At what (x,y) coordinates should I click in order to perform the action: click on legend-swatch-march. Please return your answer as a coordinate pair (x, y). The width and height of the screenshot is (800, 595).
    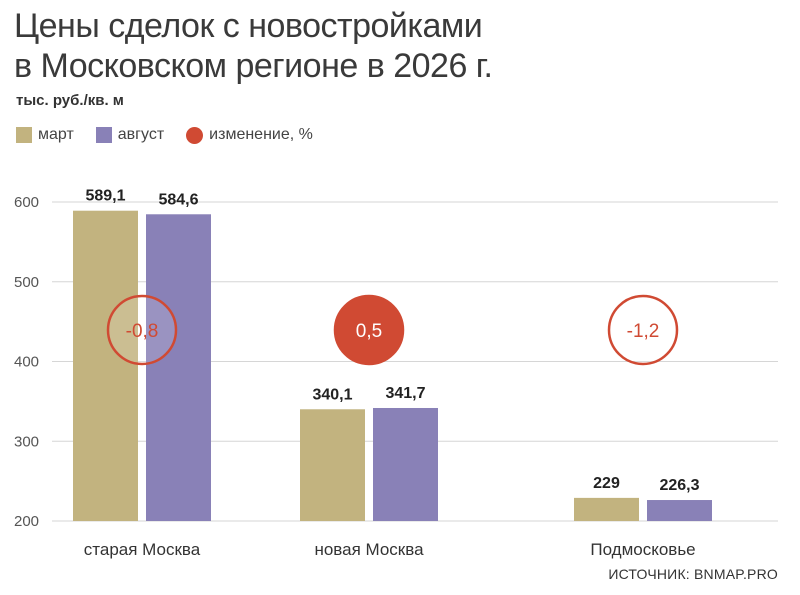
    Looking at the image, I should click on (24, 135).